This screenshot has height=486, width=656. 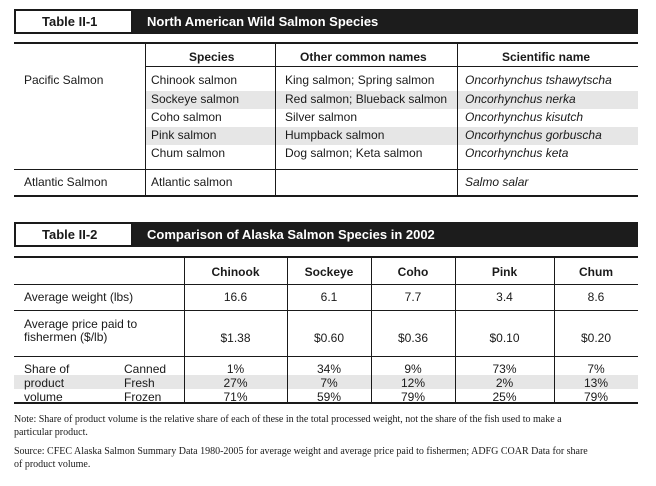 I want to click on col-header-scientific-name: Scientific name, so click(x=546, y=57).